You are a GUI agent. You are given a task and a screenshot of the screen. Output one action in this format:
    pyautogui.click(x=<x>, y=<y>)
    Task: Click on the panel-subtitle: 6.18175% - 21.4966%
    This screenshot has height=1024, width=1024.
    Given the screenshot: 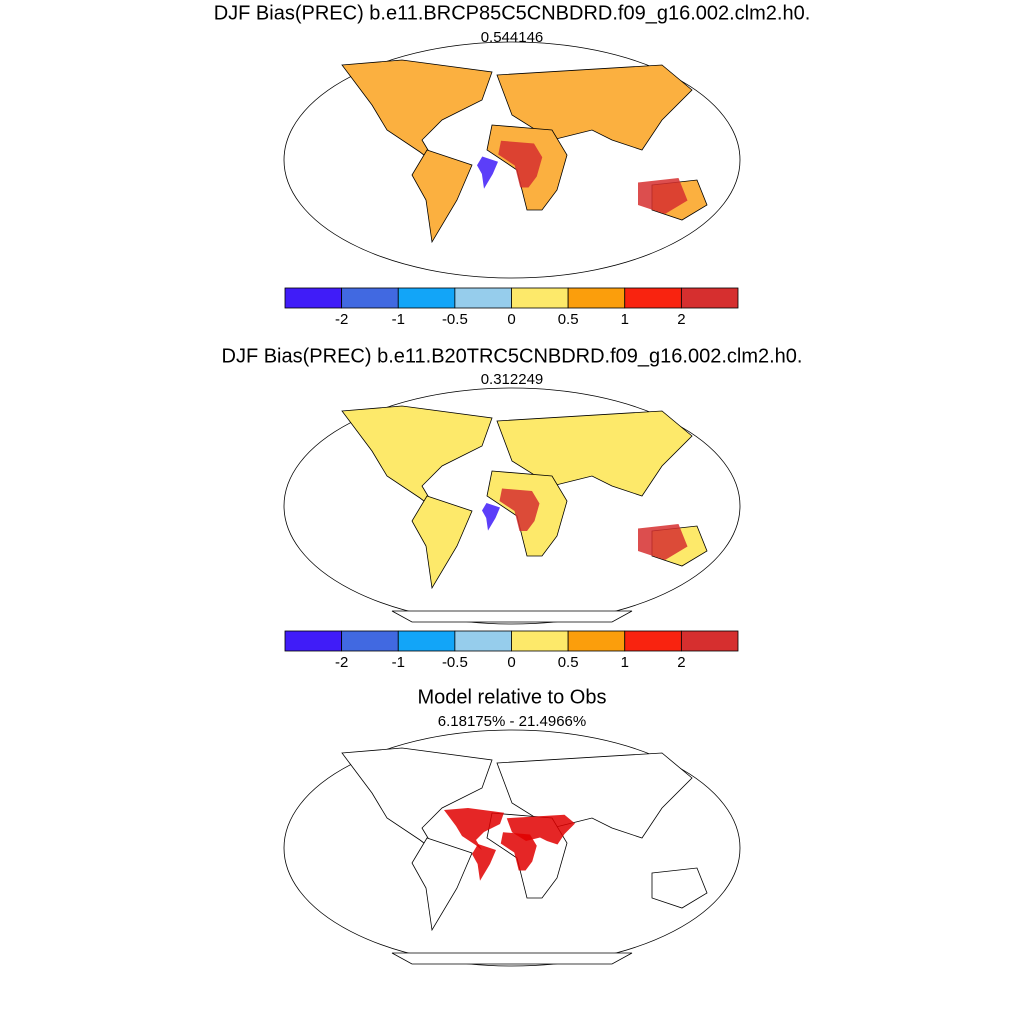 What is the action you would take?
    pyautogui.click(x=512, y=721)
    